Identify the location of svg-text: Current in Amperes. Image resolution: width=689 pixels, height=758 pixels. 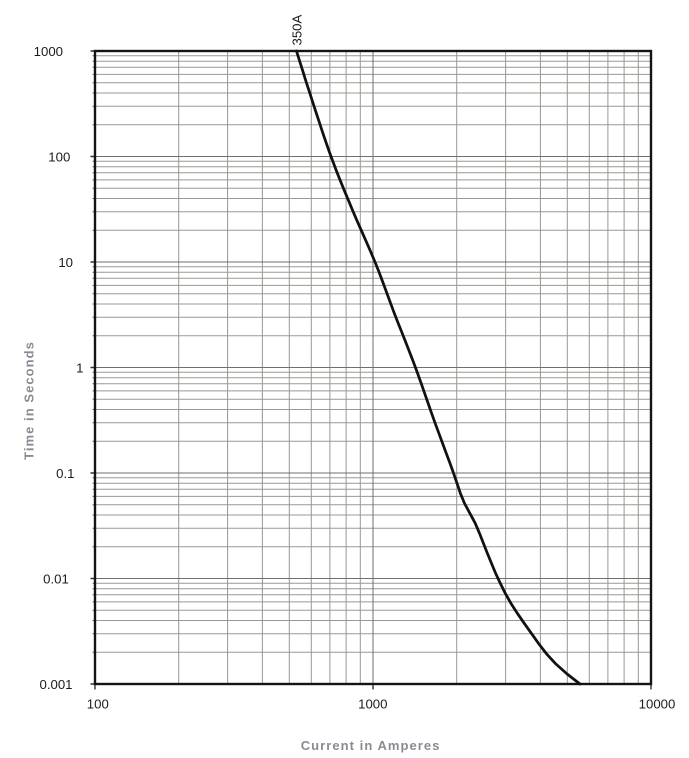
(371, 745).